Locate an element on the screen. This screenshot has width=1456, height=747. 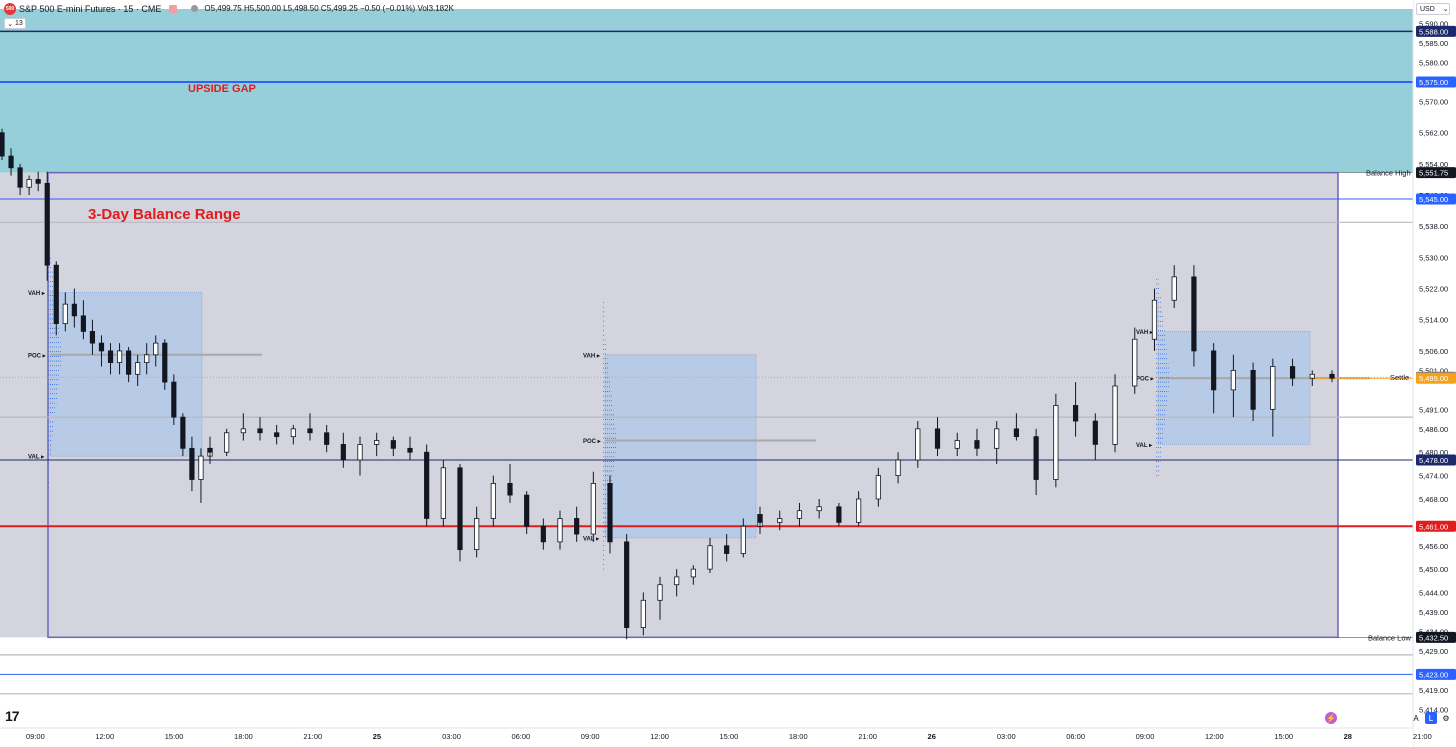
y-tick-label: 5,590.00 is located at coordinates (1433, 24).